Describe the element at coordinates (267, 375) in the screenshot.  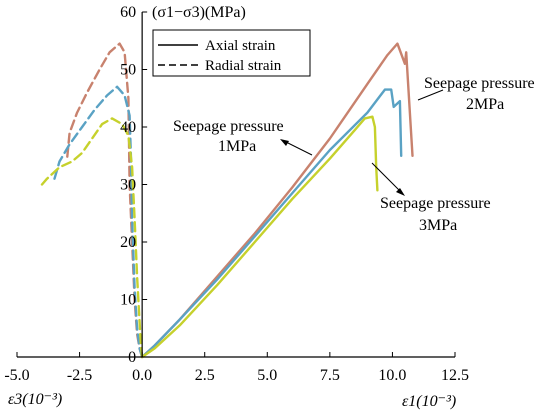
I see `x-tick-label: 5.0` at that location.